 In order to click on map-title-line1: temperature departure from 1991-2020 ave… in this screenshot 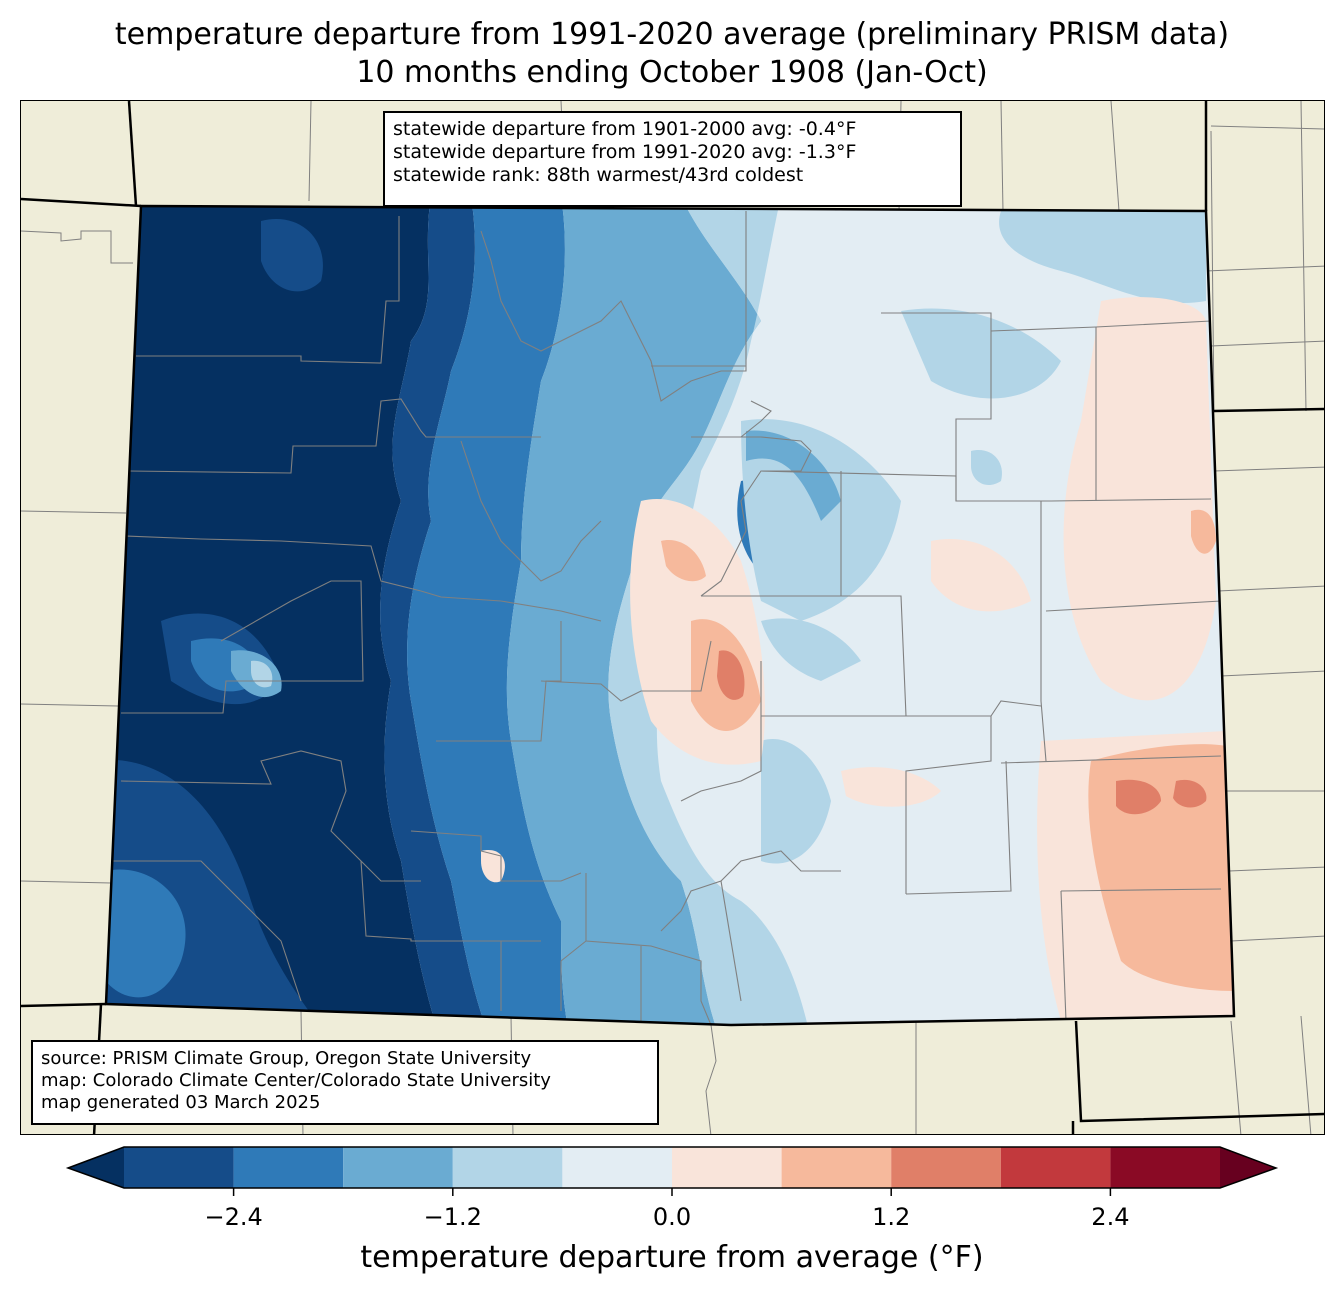, I will do `click(672, 34)`.